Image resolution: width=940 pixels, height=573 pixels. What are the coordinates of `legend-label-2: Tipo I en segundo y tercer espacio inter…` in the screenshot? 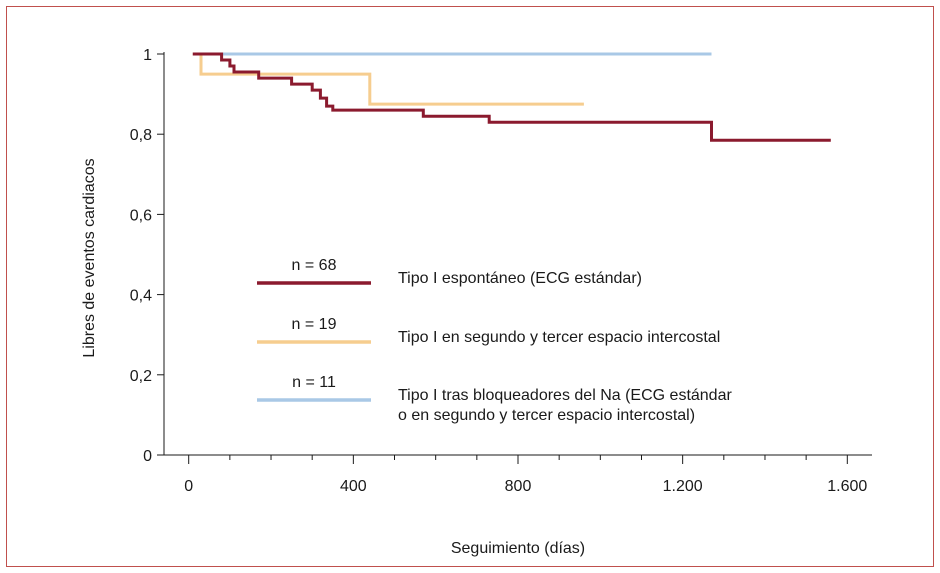 It's located at (559, 337).